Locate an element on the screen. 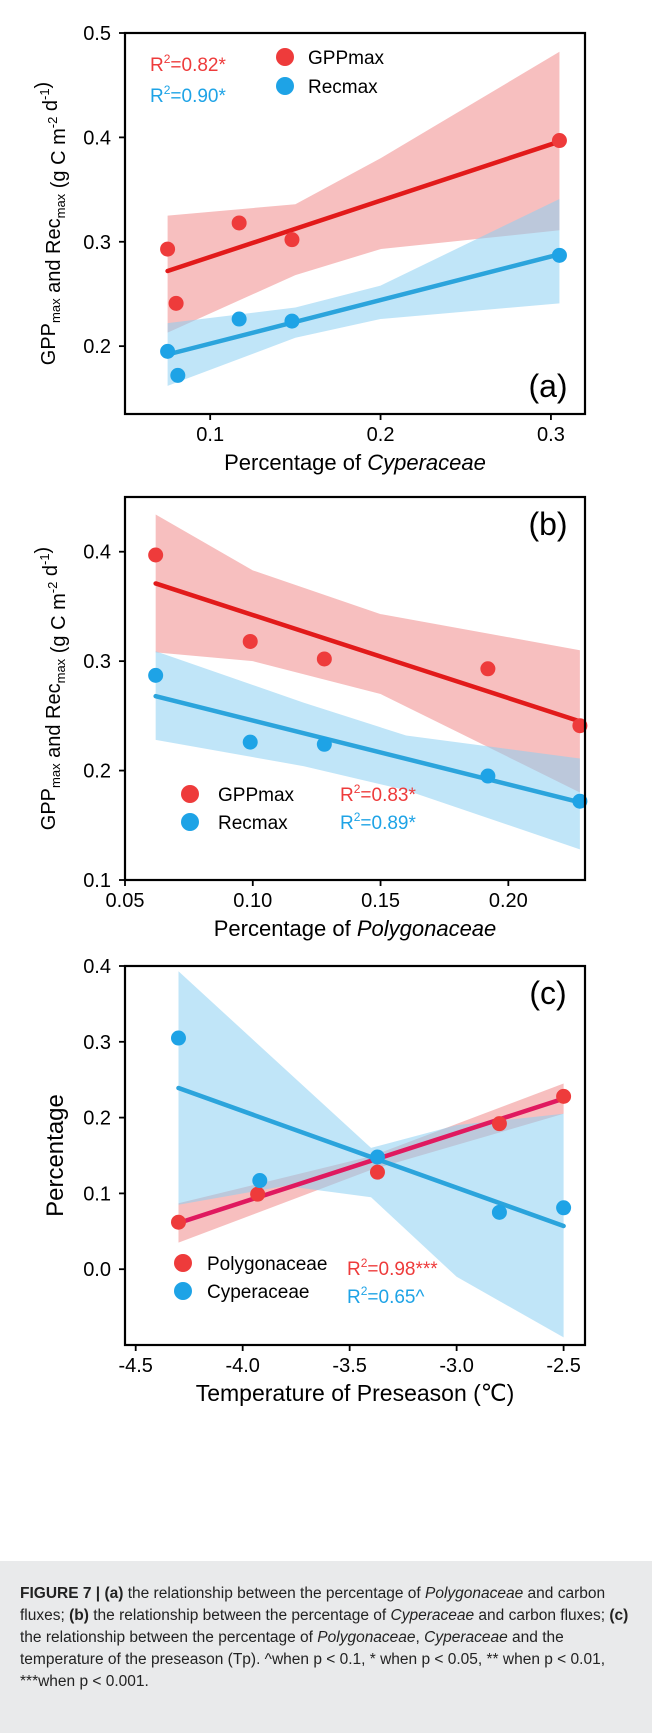  confidence-band-recmax is located at coordinates (363, 292).